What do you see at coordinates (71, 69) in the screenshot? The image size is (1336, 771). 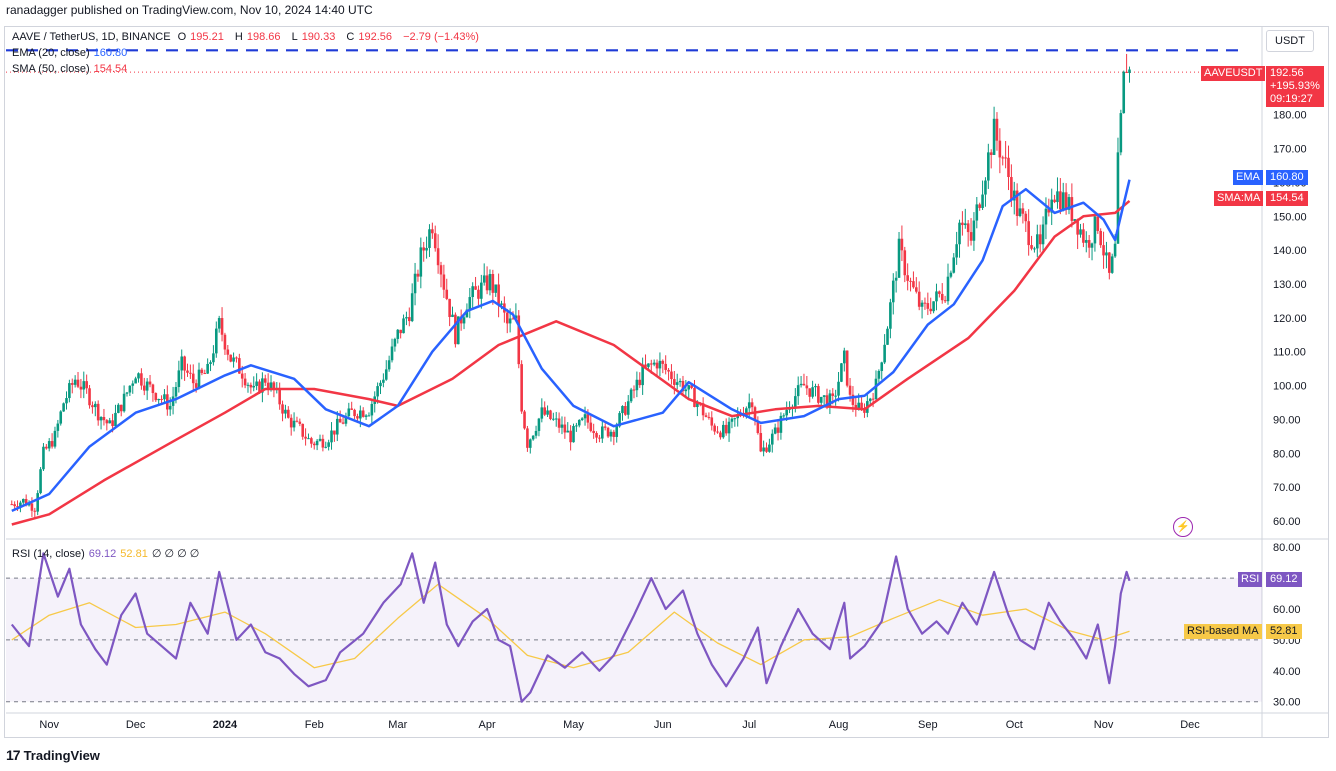 I see `sma-legend: SMA (50, close) 154.54` at bounding box center [71, 69].